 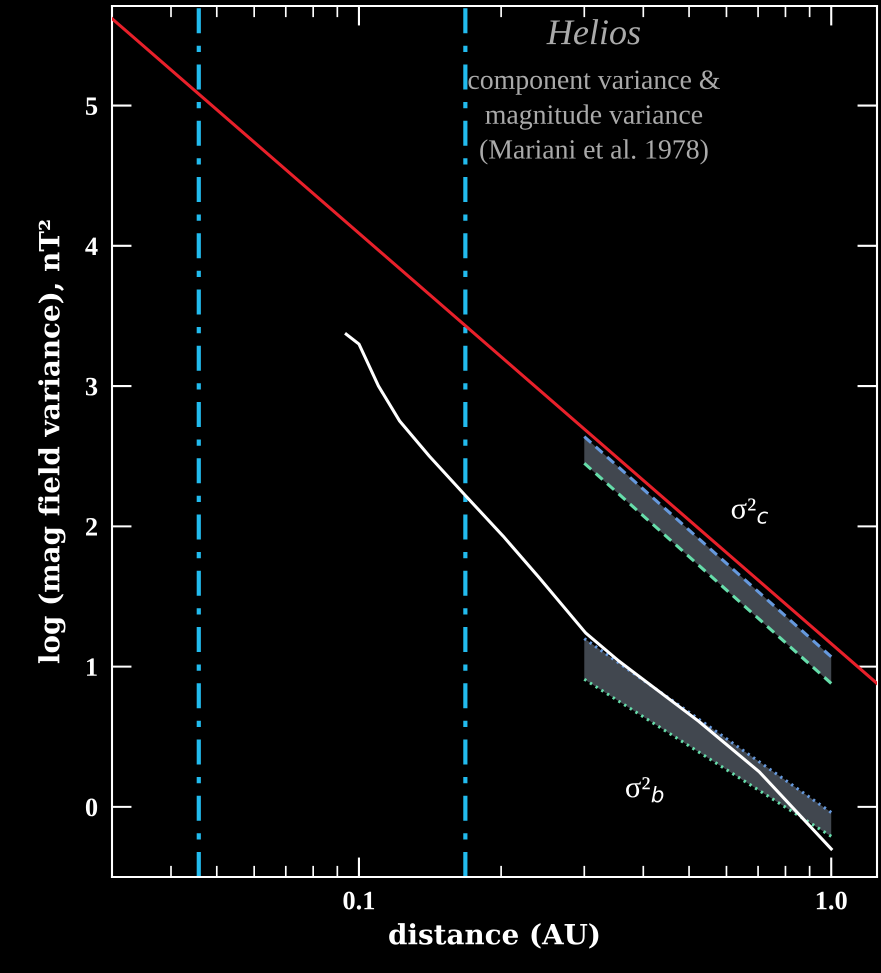 What do you see at coordinates (594, 151) in the screenshot?
I see `annotation: (Mariani et al. 1978)` at bounding box center [594, 151].